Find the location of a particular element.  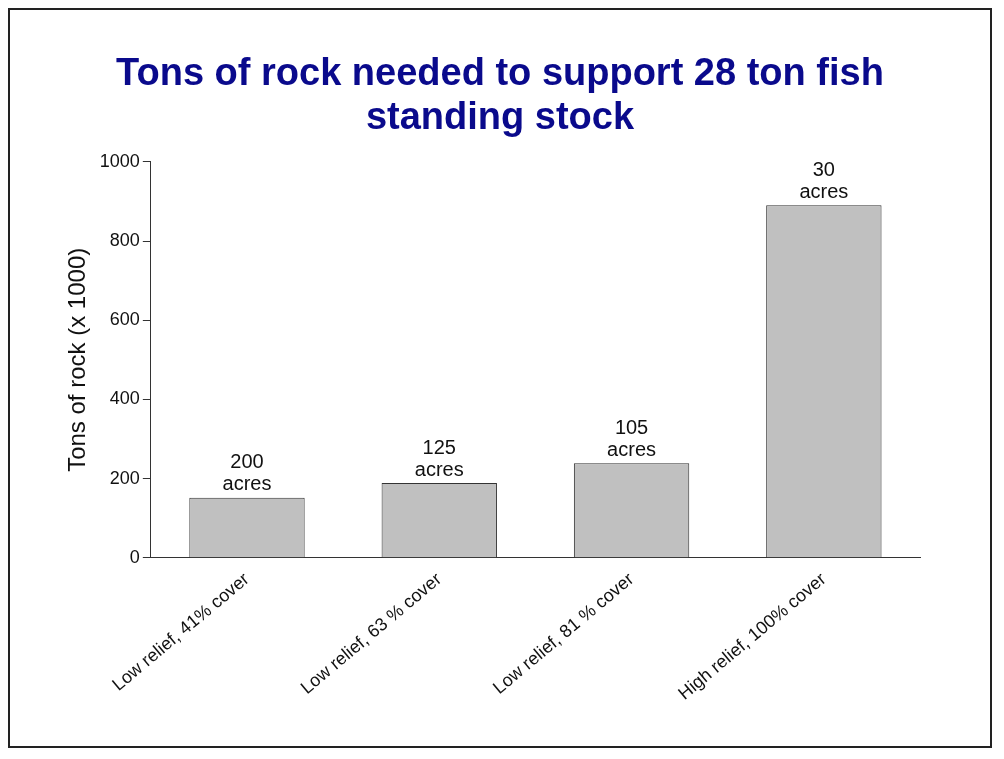

annotation: 200 acres is located at coordinates (247, 472).